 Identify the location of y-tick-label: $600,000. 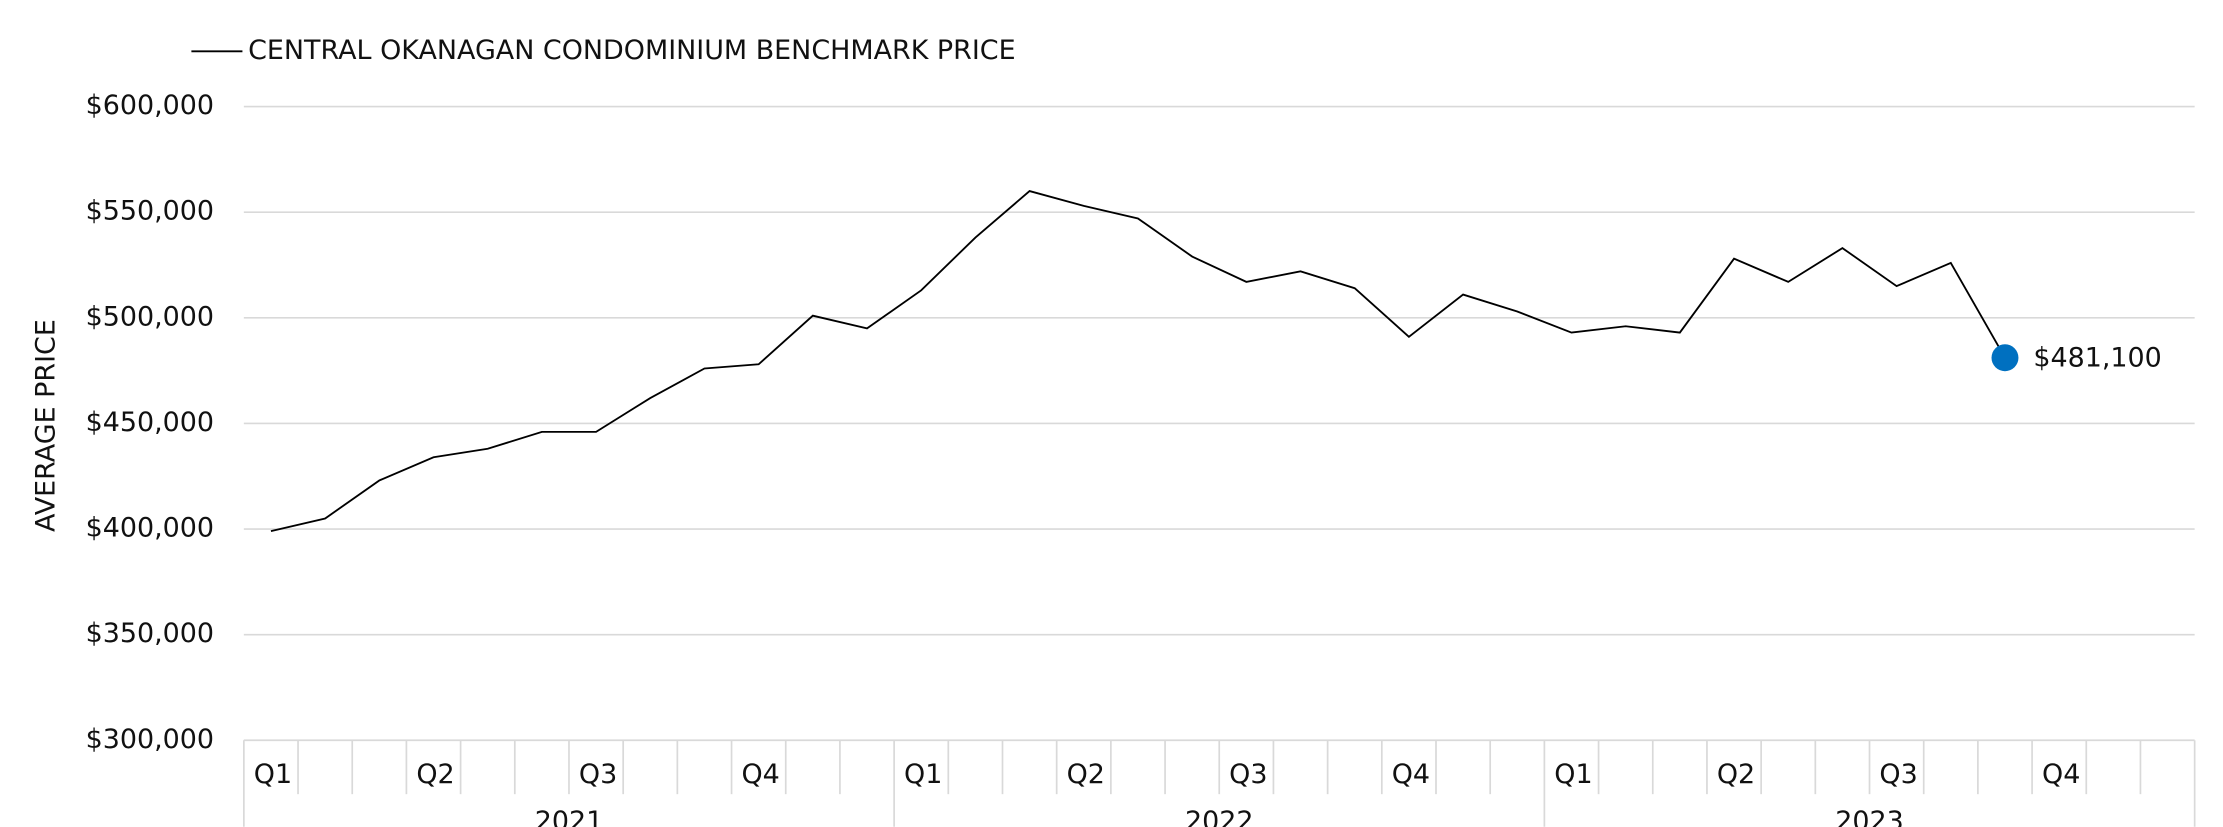
(150, 105).